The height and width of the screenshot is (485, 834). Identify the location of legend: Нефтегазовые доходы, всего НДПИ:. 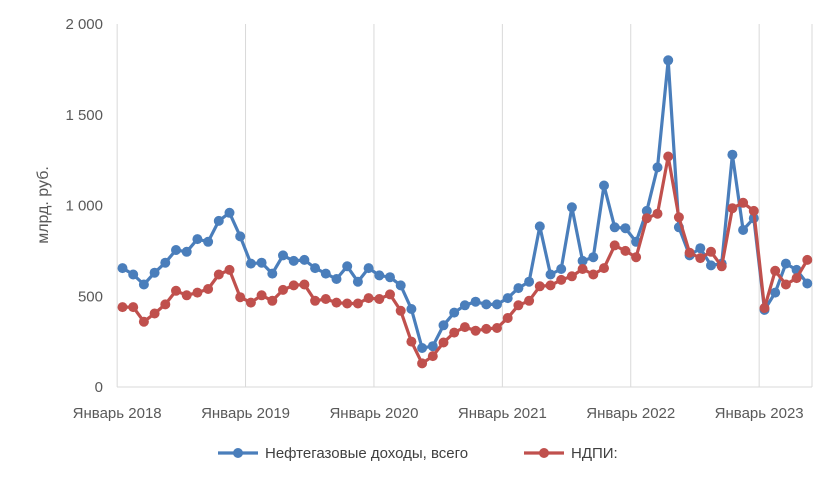
(418, 453).